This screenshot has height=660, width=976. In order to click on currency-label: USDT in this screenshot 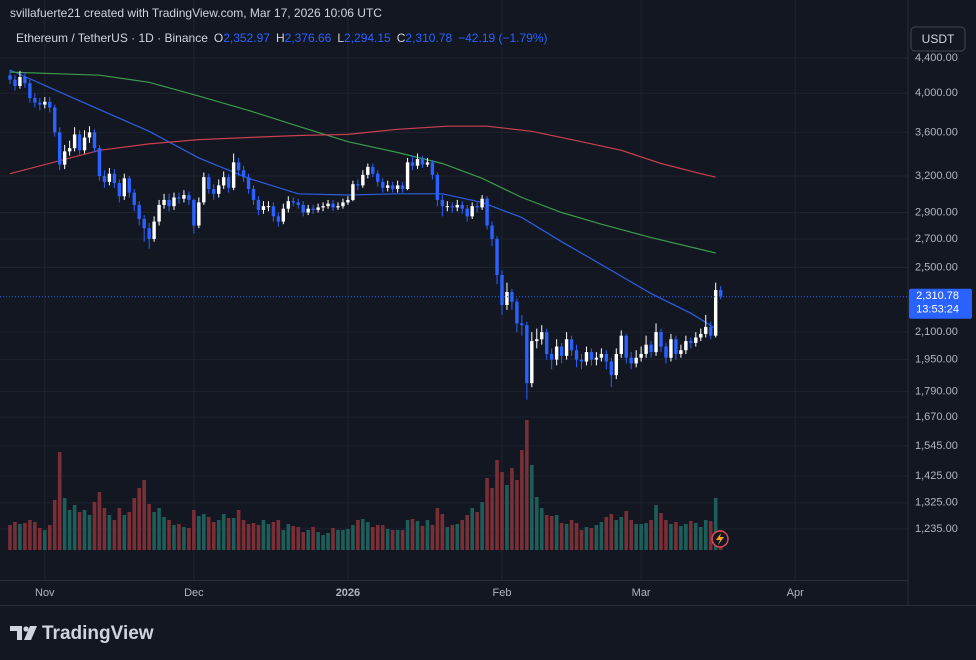, I will do `click(938, 39)`.